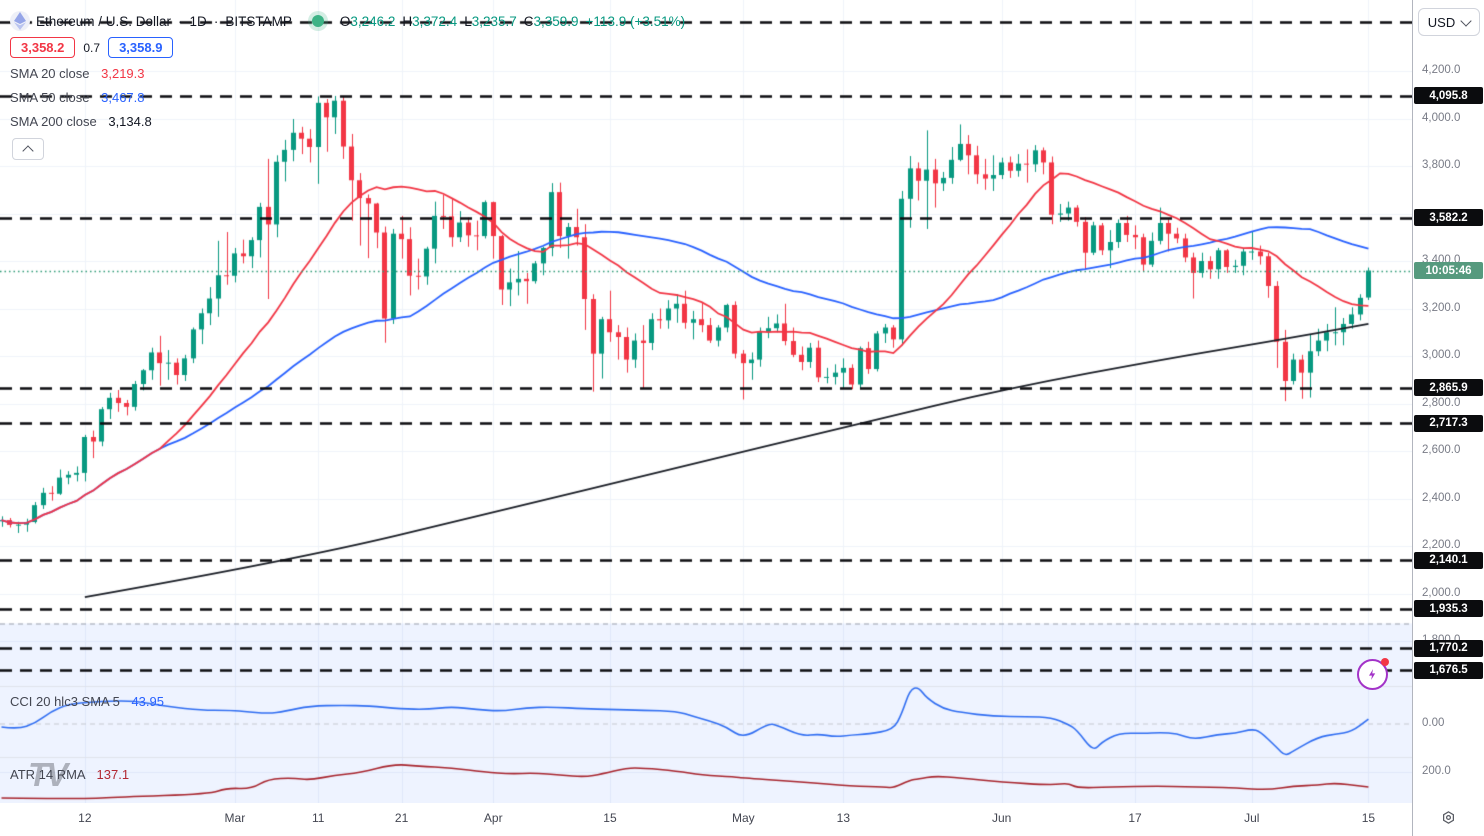  Describe the element at coordinates (50, 73) in the screenshot. I see `sma20-label: SMA 20 close` at that location.